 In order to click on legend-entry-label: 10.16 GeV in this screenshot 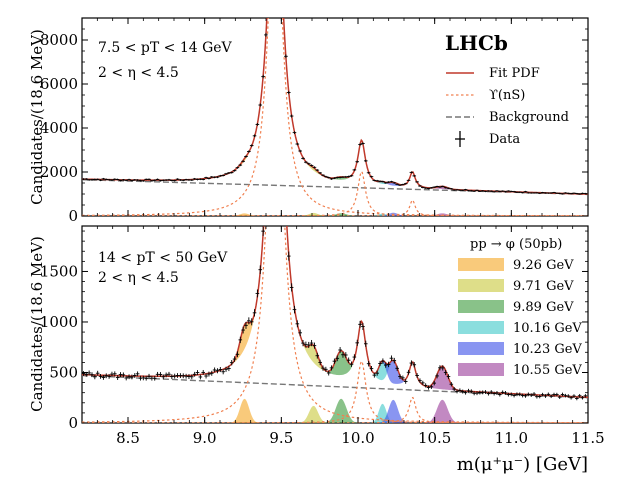, I will do `click(547, 328)`.